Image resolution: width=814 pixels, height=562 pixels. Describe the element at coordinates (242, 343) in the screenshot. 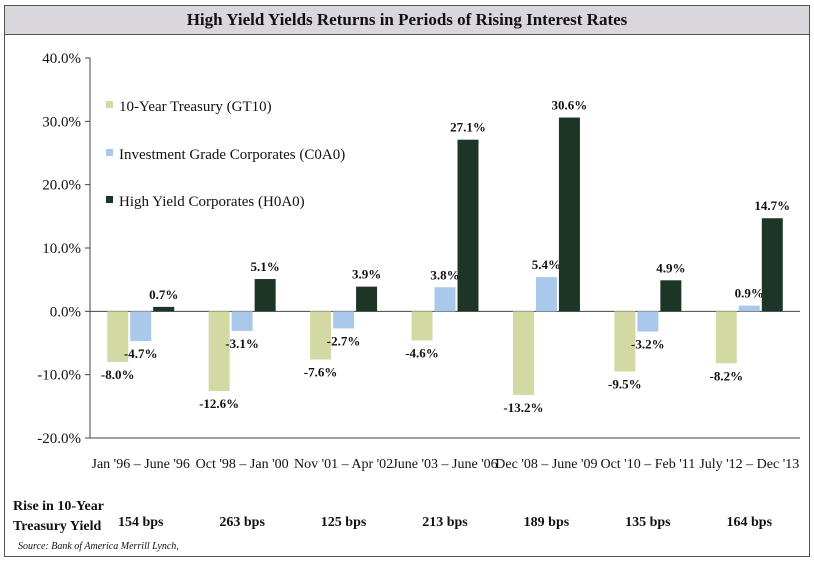

I see `data-label: -3.1%` at that location.